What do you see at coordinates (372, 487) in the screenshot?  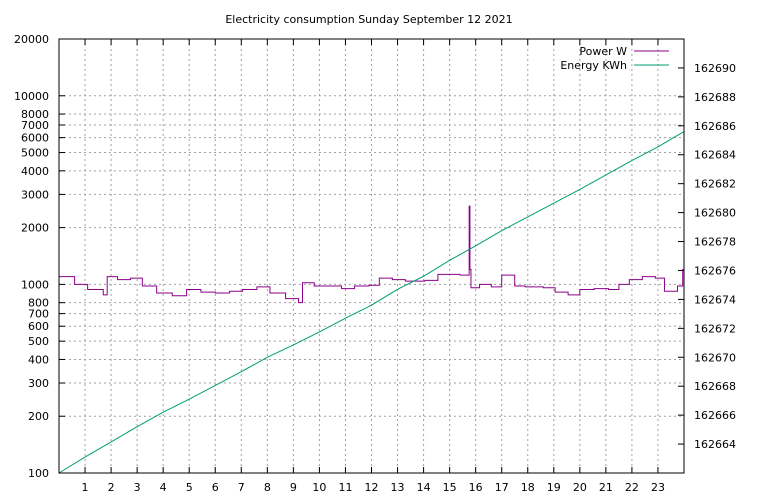 I see `x-tick-label: 12` at bounding box center [372, 487].